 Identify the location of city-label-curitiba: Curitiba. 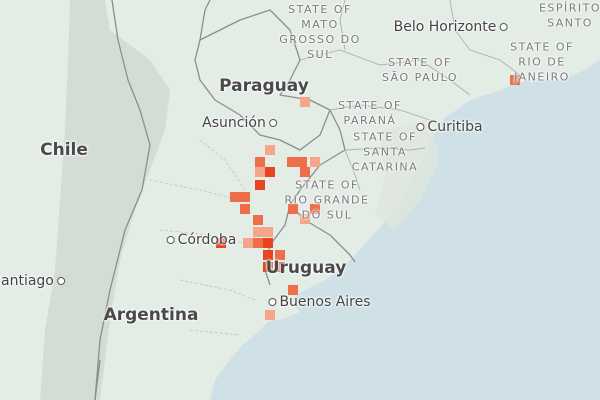
(448, 127).